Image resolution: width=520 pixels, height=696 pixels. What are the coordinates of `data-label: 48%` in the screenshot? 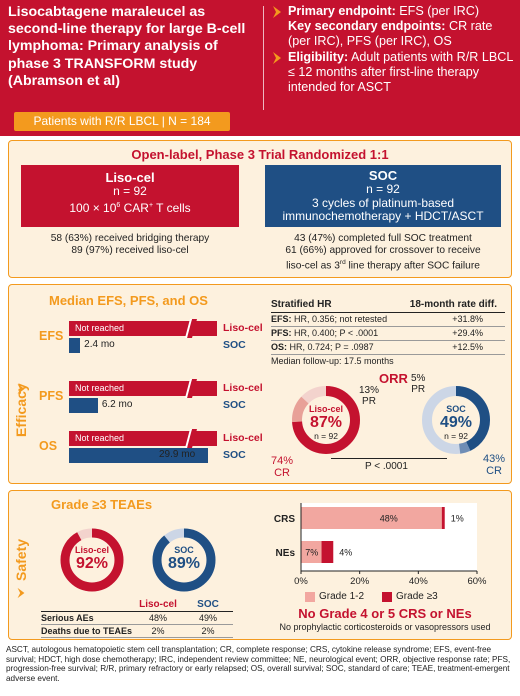 It's located at (389, 519).